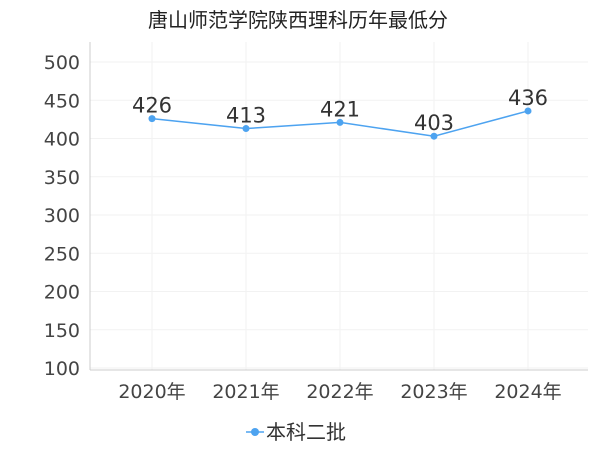  Describe the element at coordinates (306, 432) in the screenshot. I see `legend-label: 本科二批` at that location.